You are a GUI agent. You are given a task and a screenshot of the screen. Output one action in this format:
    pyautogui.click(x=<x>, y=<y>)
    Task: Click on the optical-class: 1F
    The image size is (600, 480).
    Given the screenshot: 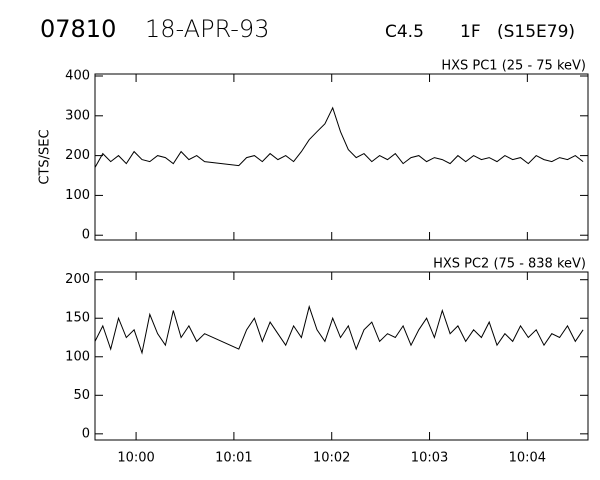 What is the action you would take?
    pyautogui.click(x=470, y=32)
    